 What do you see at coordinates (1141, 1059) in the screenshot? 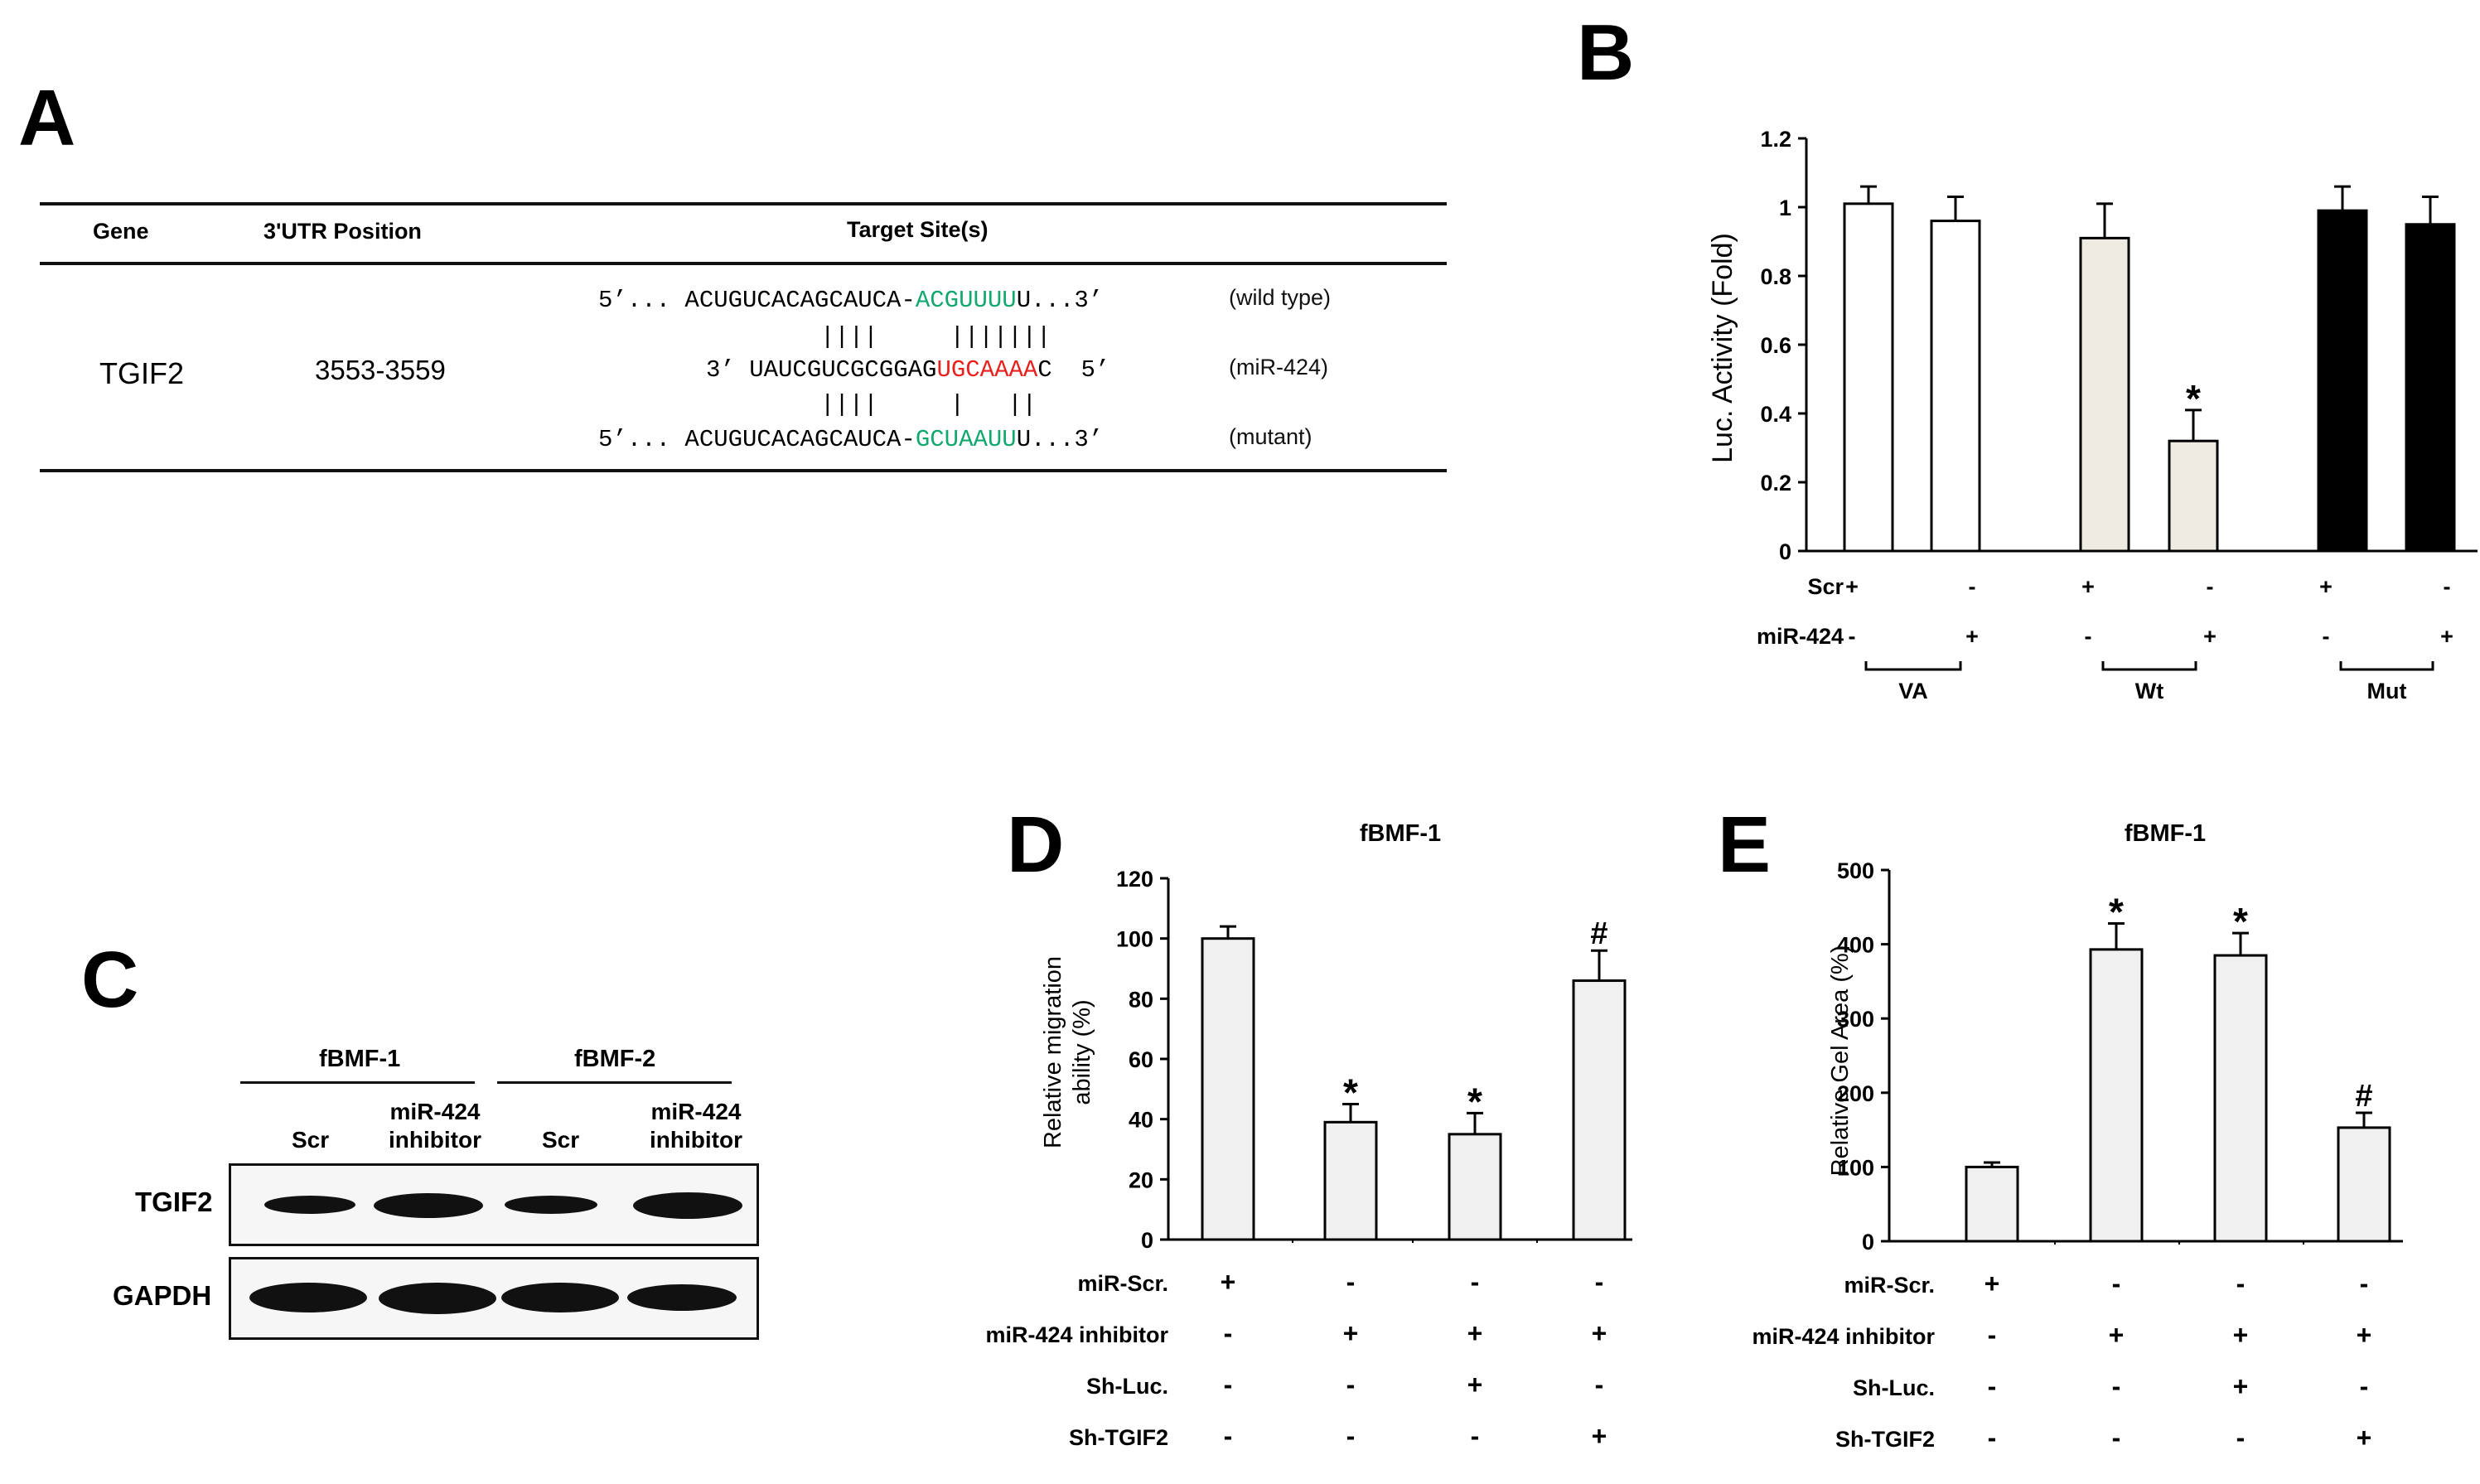
I see `y-tick-label: 60` at bounding box center [1141, 1059].